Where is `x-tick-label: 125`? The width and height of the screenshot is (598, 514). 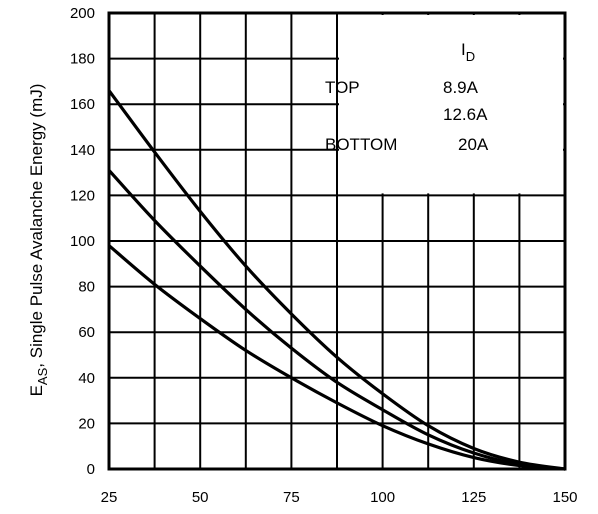
x-tick-label: 125 is located at coordinates (473, 497).